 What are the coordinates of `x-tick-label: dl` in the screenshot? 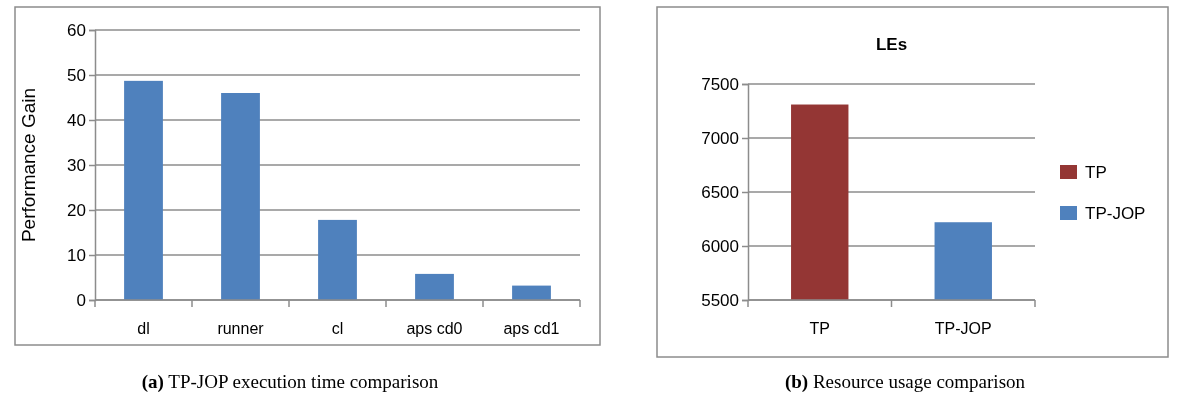 It's located at (143, 328).